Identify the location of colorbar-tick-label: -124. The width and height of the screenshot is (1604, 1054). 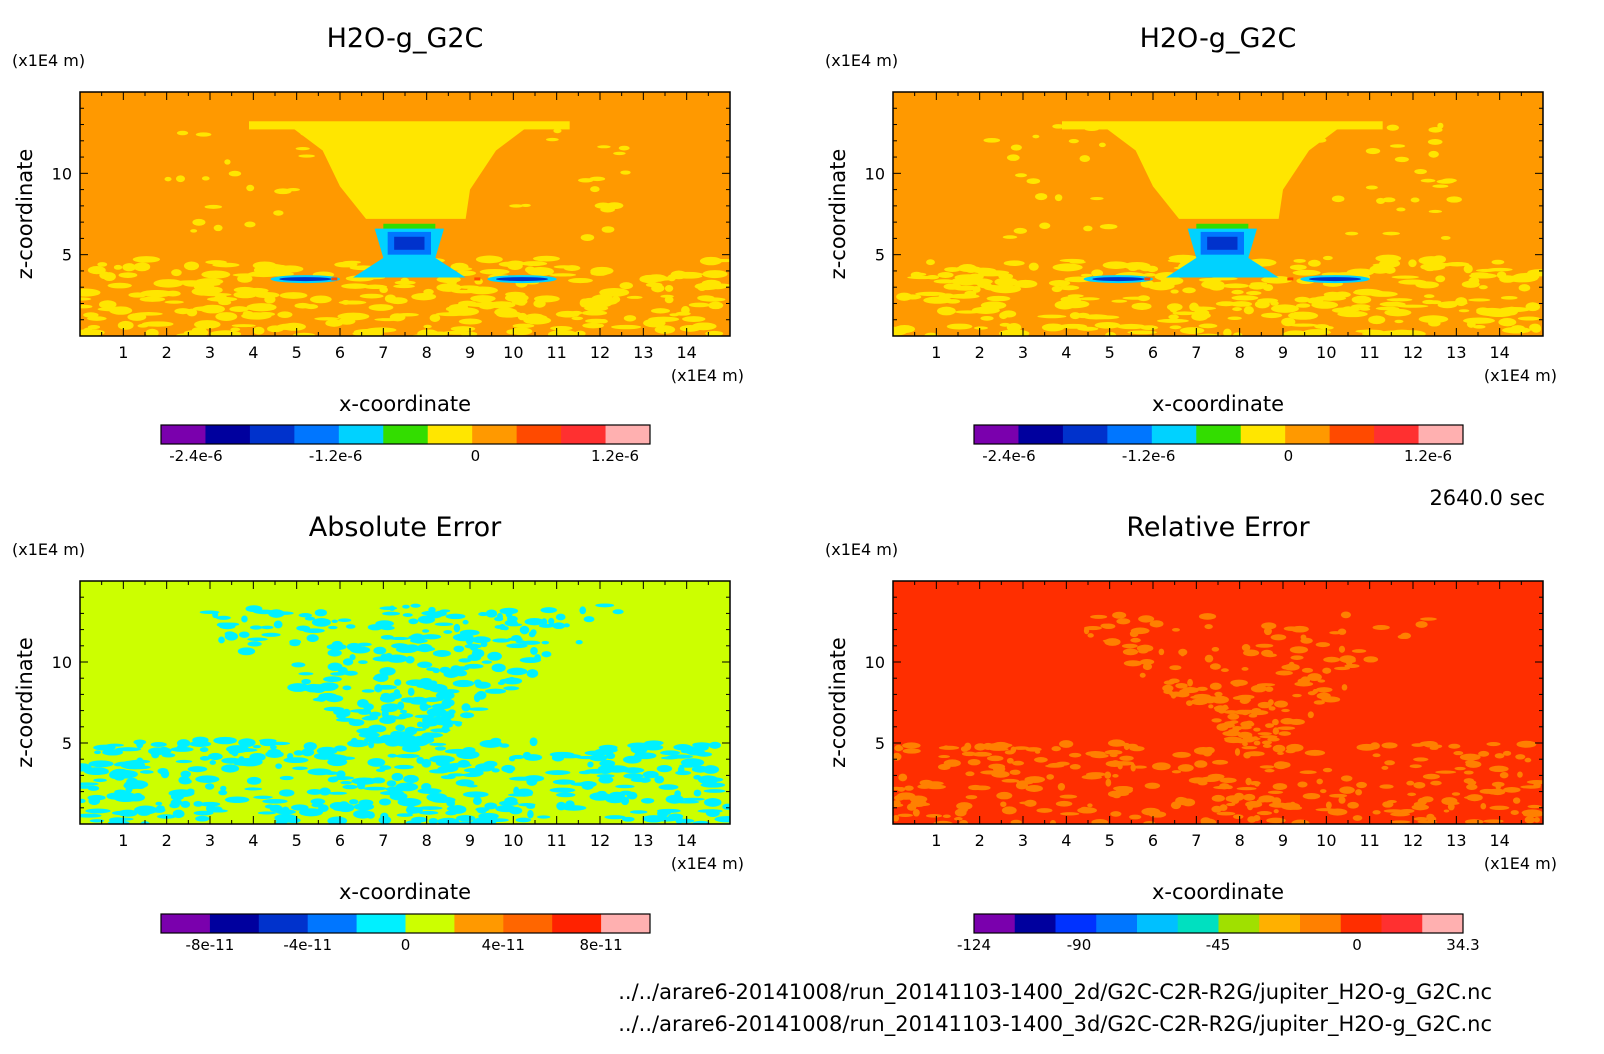
(974, 945).